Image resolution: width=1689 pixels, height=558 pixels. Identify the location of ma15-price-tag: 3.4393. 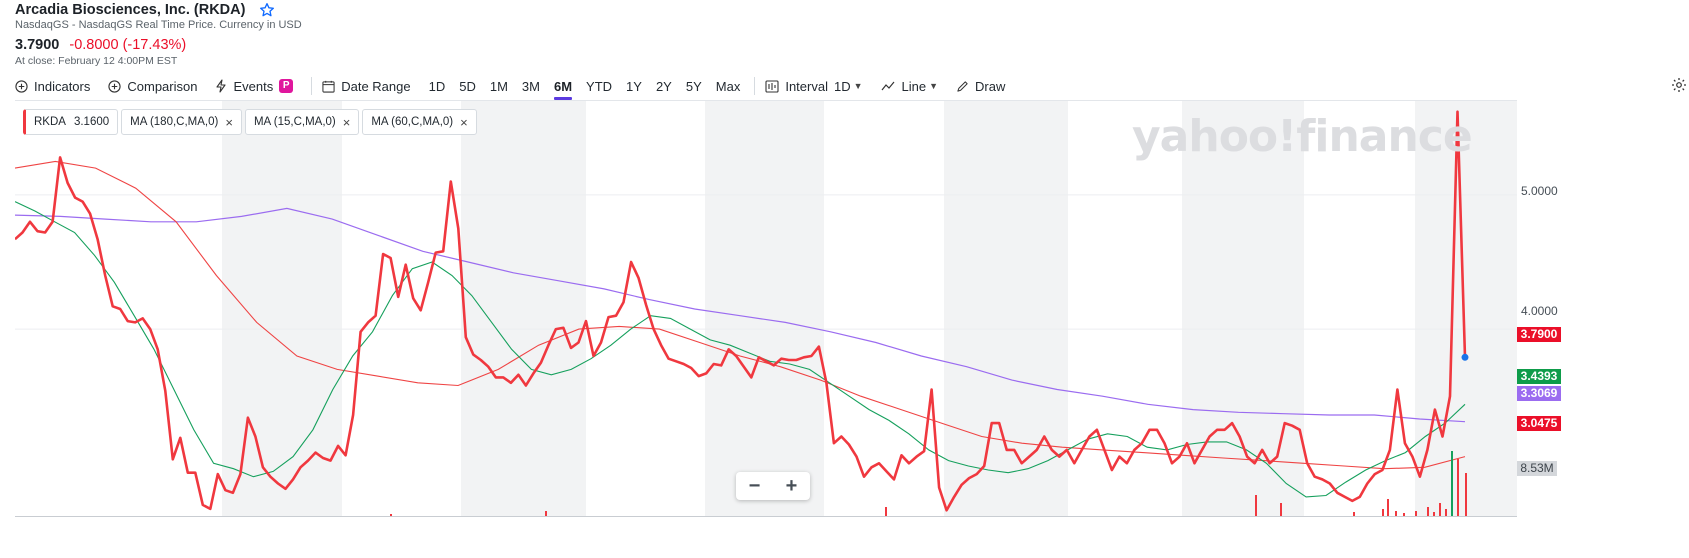
(1539, 376).